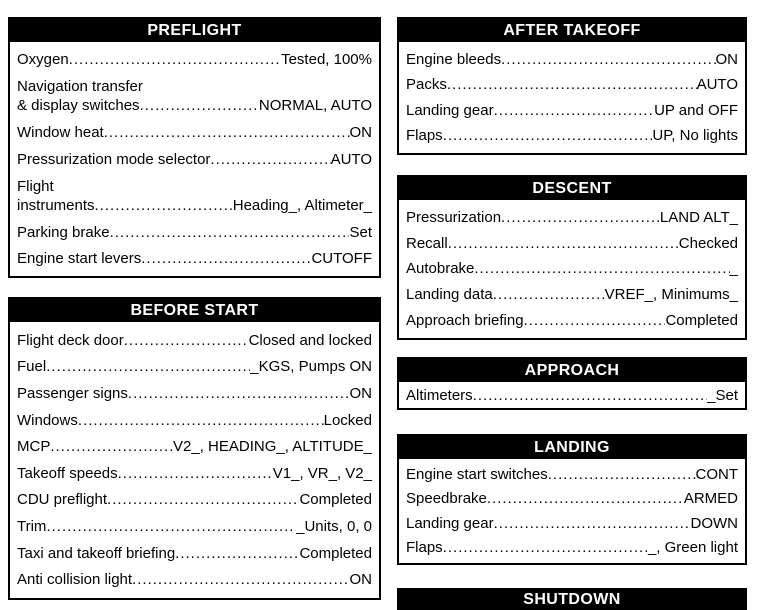  Describe the element at coordinates (194, 30) in the screenshot. I see `section-preflight-header: PREFLIGHT` at that location.